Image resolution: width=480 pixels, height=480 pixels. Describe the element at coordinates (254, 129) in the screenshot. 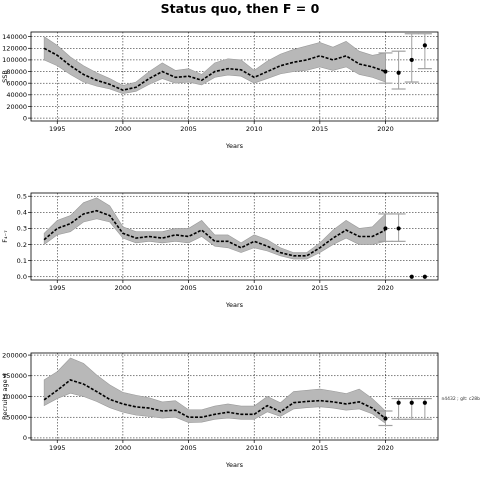

I see `ssb-x-tick-label: 2010` at that location.